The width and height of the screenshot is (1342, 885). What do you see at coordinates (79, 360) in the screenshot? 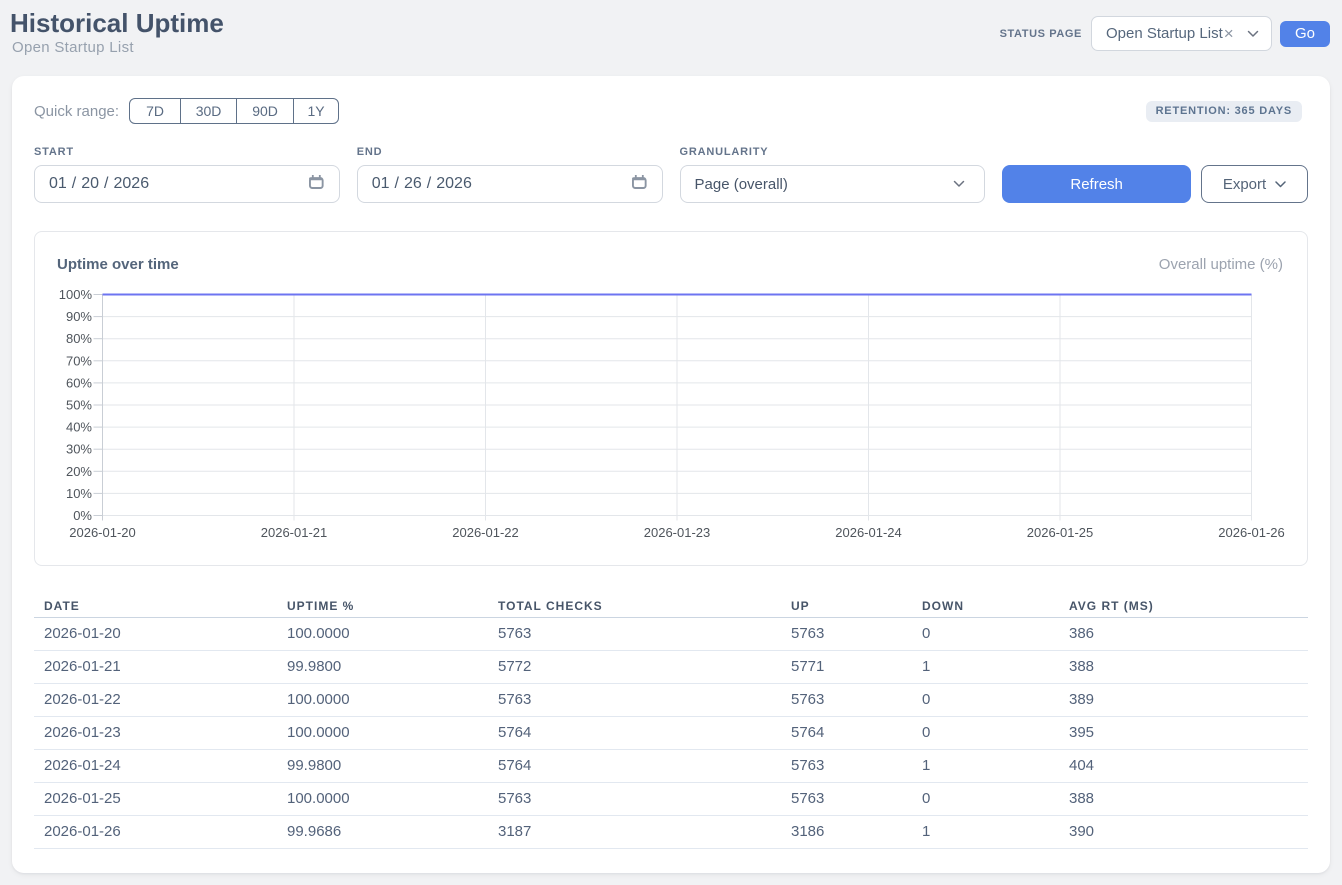
I see `svg-text: 70%` at bounding box center [79, 360].